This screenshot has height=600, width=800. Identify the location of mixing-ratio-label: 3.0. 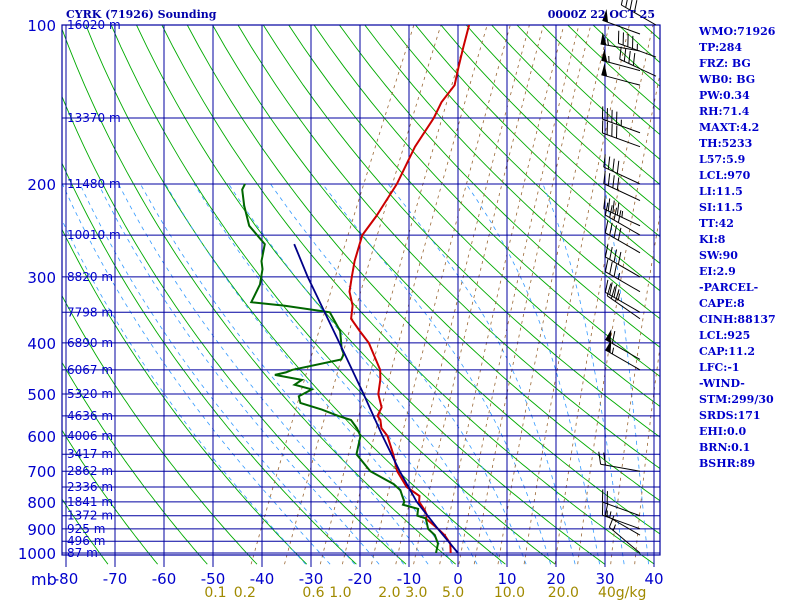
(416, 592).